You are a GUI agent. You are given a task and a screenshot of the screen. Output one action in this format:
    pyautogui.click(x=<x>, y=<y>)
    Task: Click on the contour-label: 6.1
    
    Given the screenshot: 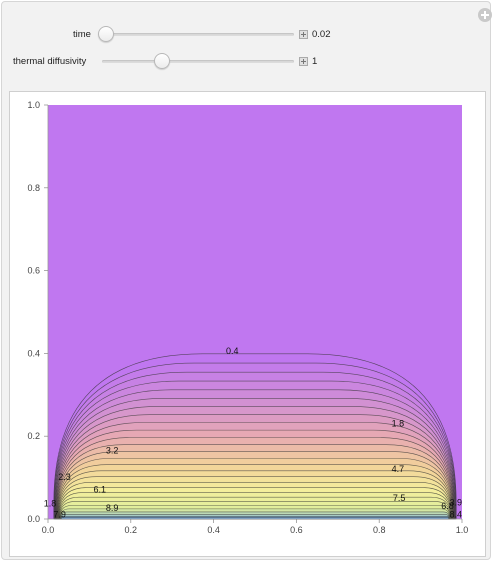 What is the action you would take?
    pyautogui.click(x=99, y=490)
    